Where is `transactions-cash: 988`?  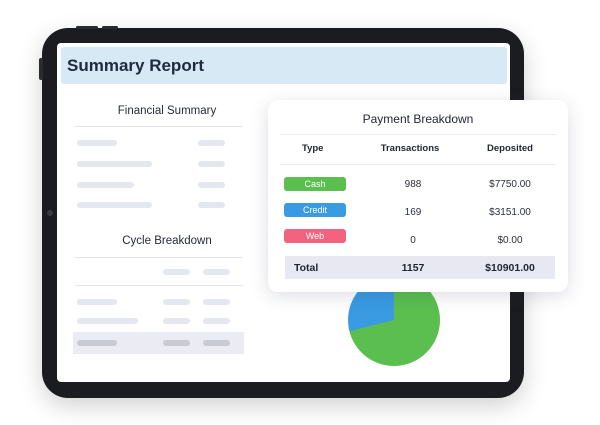
transactions-cash: 988 is located at coordinates (413, 184).